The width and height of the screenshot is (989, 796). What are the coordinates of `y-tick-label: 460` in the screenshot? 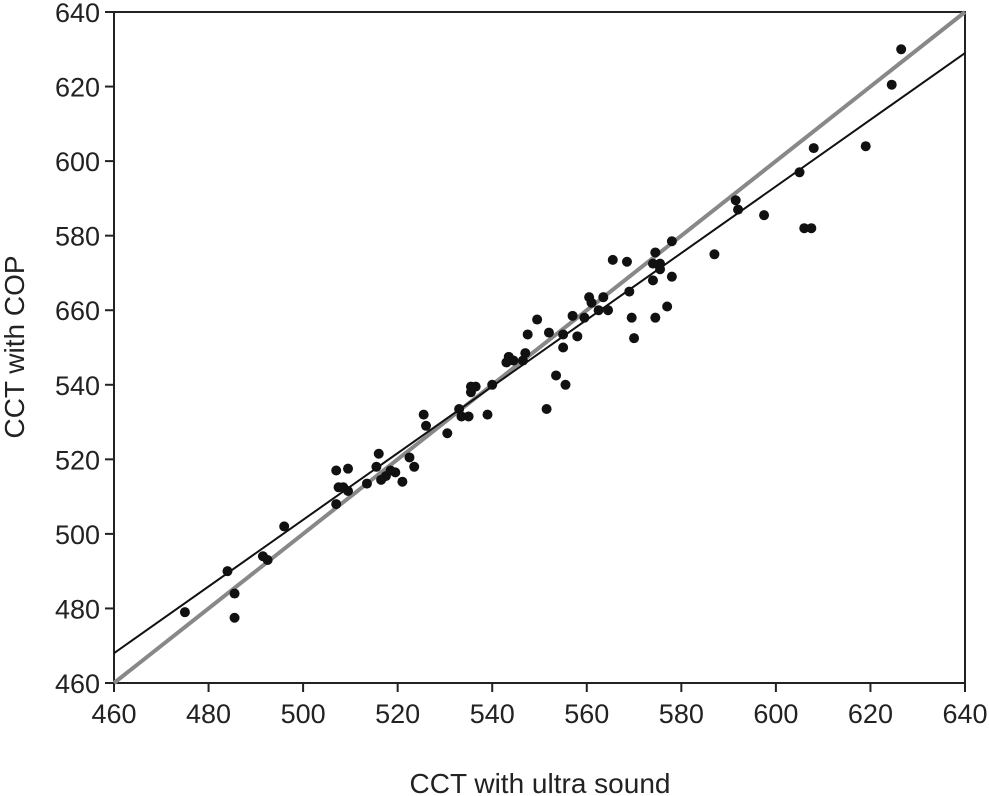 It's located at (77, 684).